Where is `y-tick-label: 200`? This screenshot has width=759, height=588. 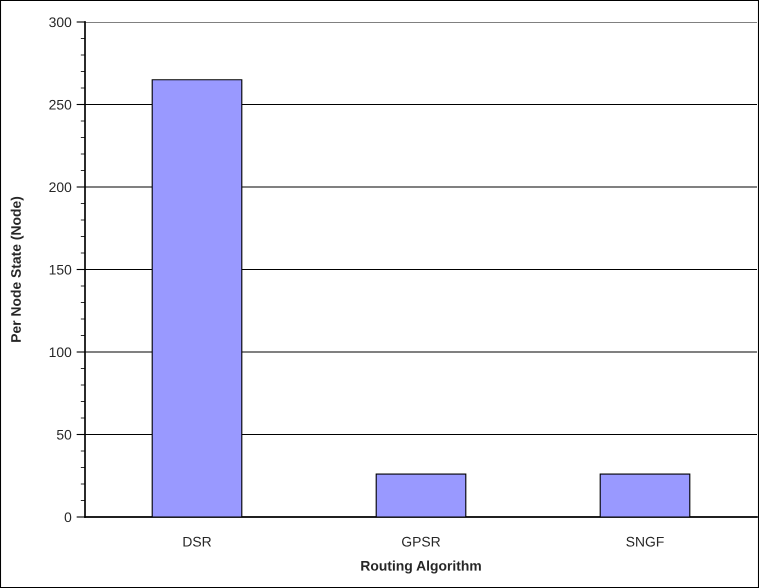 y-tick-label: 200 is located at coordinates (60, 187).